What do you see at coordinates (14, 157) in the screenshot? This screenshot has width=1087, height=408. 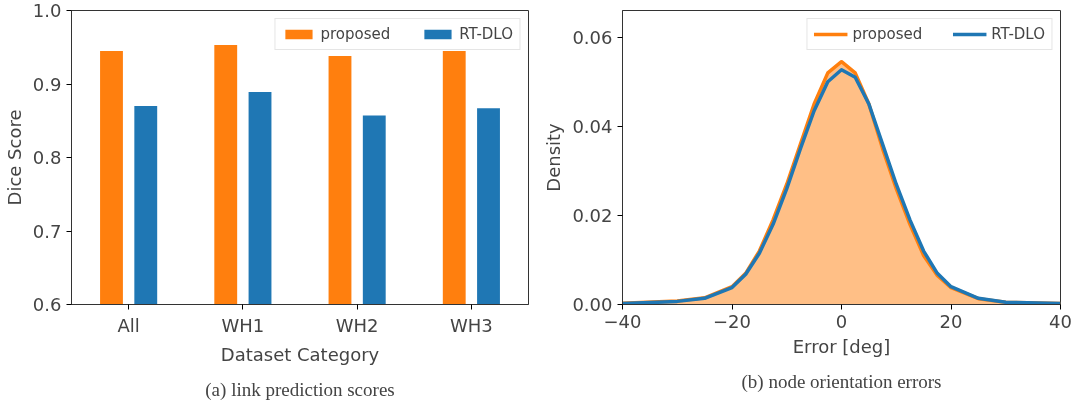 I see `y-axis-title: Dice Score` at bounding box center [14, 157].